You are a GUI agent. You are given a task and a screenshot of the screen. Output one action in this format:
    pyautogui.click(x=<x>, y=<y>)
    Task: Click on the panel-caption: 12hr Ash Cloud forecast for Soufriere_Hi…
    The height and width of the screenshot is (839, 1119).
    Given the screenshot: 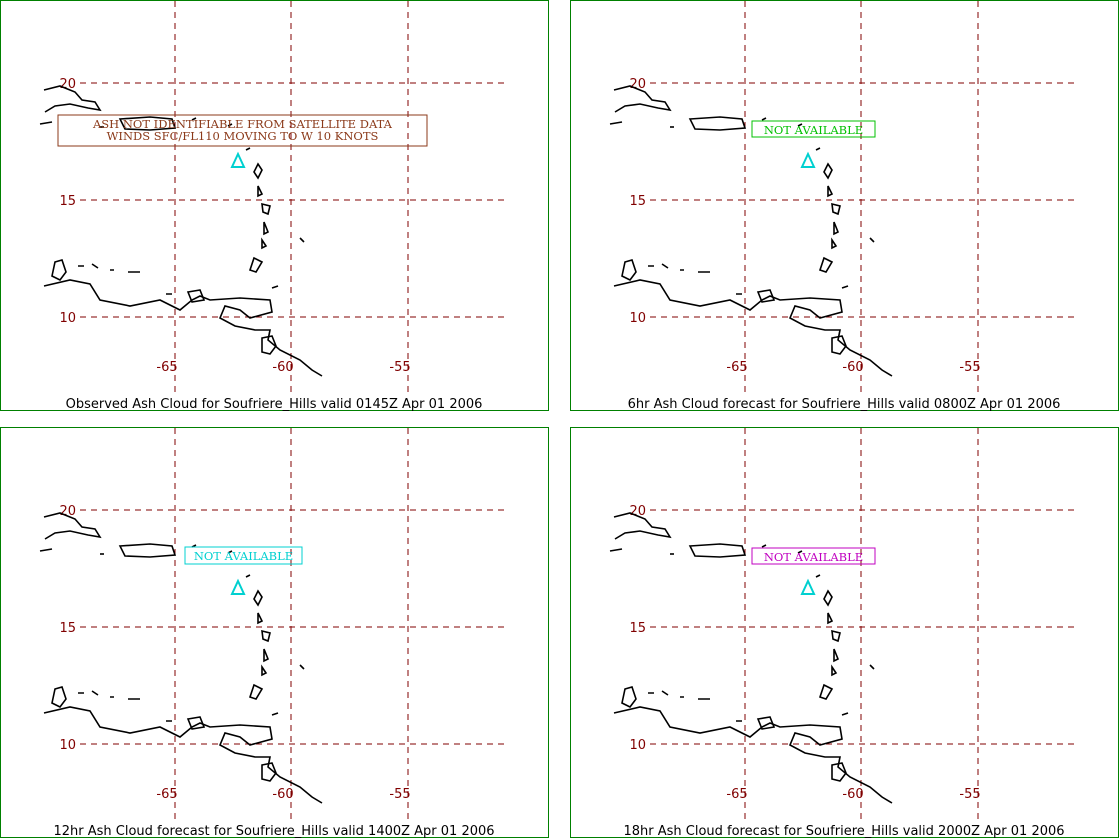 What is the action you would take?
    pyautogui.click(x=273, y=831)
    